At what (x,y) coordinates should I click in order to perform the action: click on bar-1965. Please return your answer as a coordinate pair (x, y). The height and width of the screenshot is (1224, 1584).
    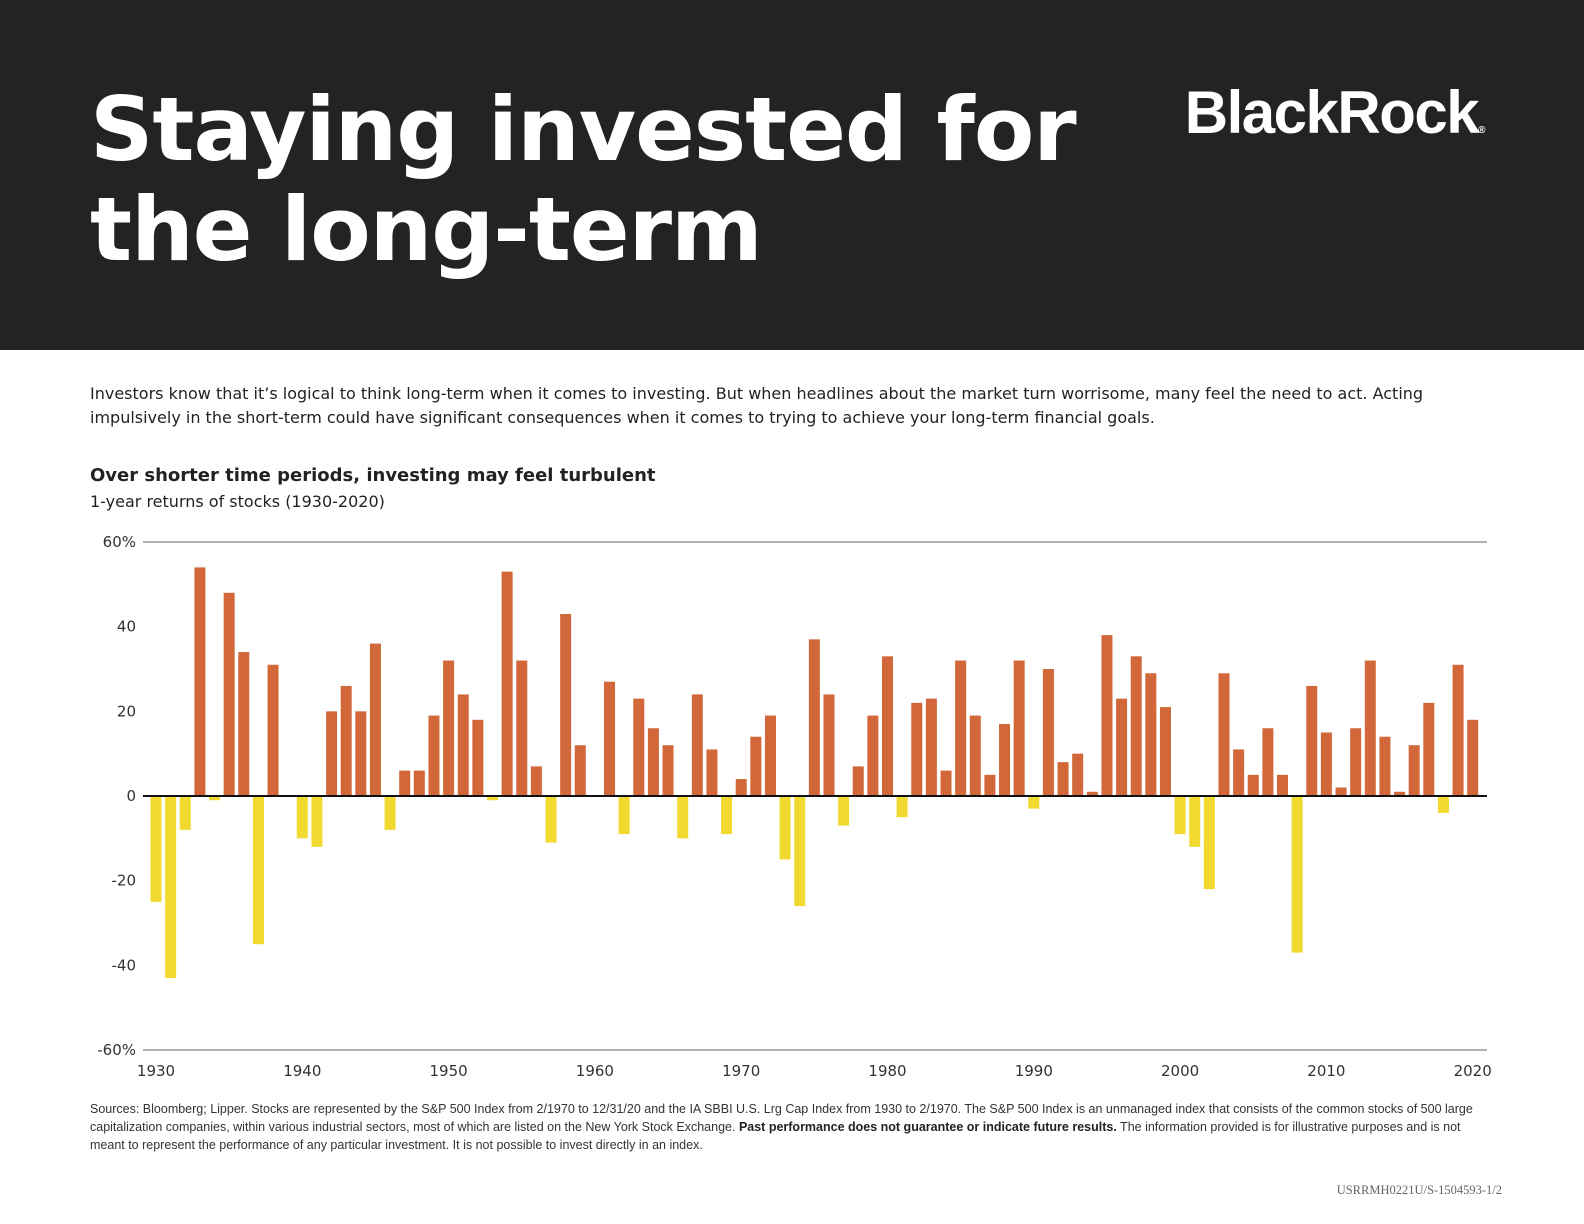
    Looking at the image, I should click on (668, 770).